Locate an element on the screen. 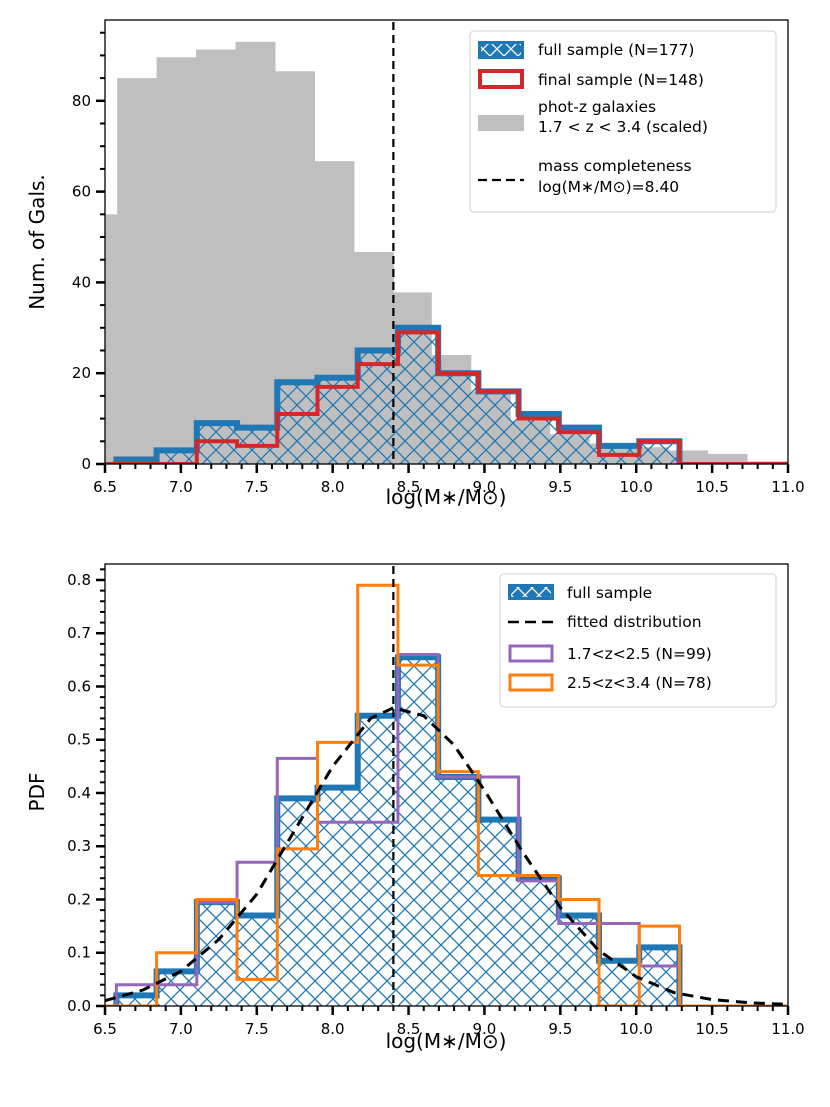  legend-label-mass-completeness-2: log(M∗/M⊙)=8.40 is located at coordinates (608, 187).